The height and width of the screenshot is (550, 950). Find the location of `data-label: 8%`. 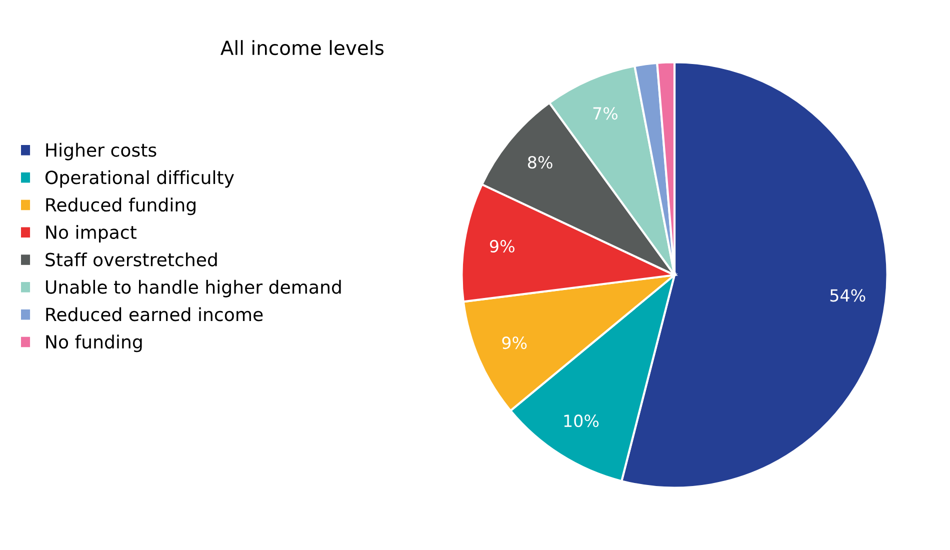

data-label: 8% is located at coordinates (540, 162).